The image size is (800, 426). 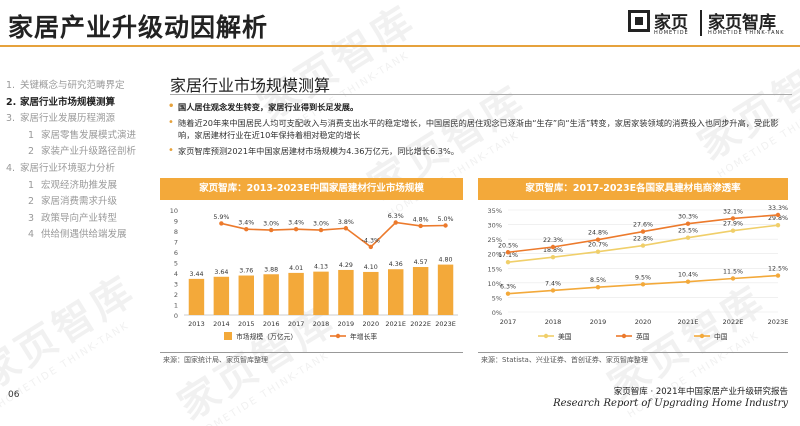 I want to click on page-title: 家居产业升级动因解析, so click(x=138, y=27).